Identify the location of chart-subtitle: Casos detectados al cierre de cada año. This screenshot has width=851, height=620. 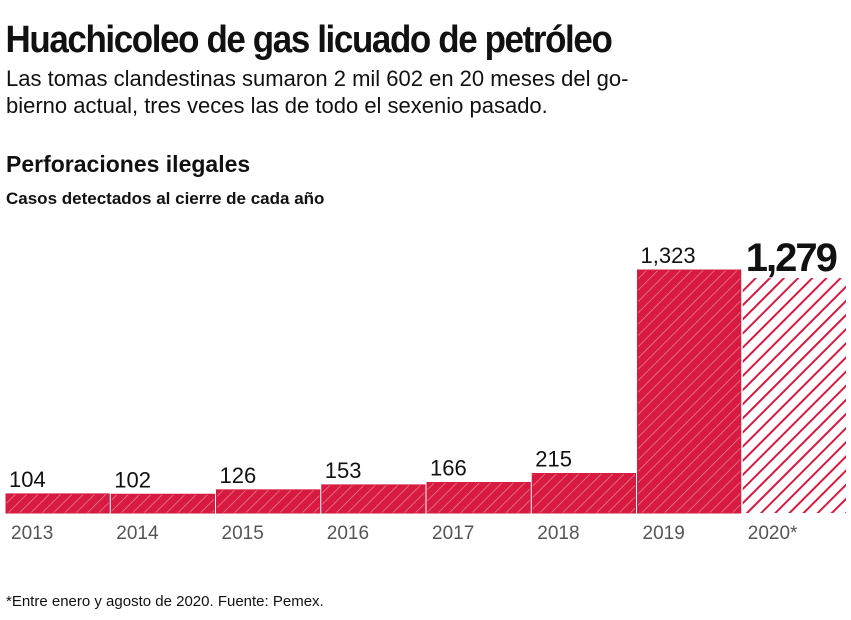
(165, 198).